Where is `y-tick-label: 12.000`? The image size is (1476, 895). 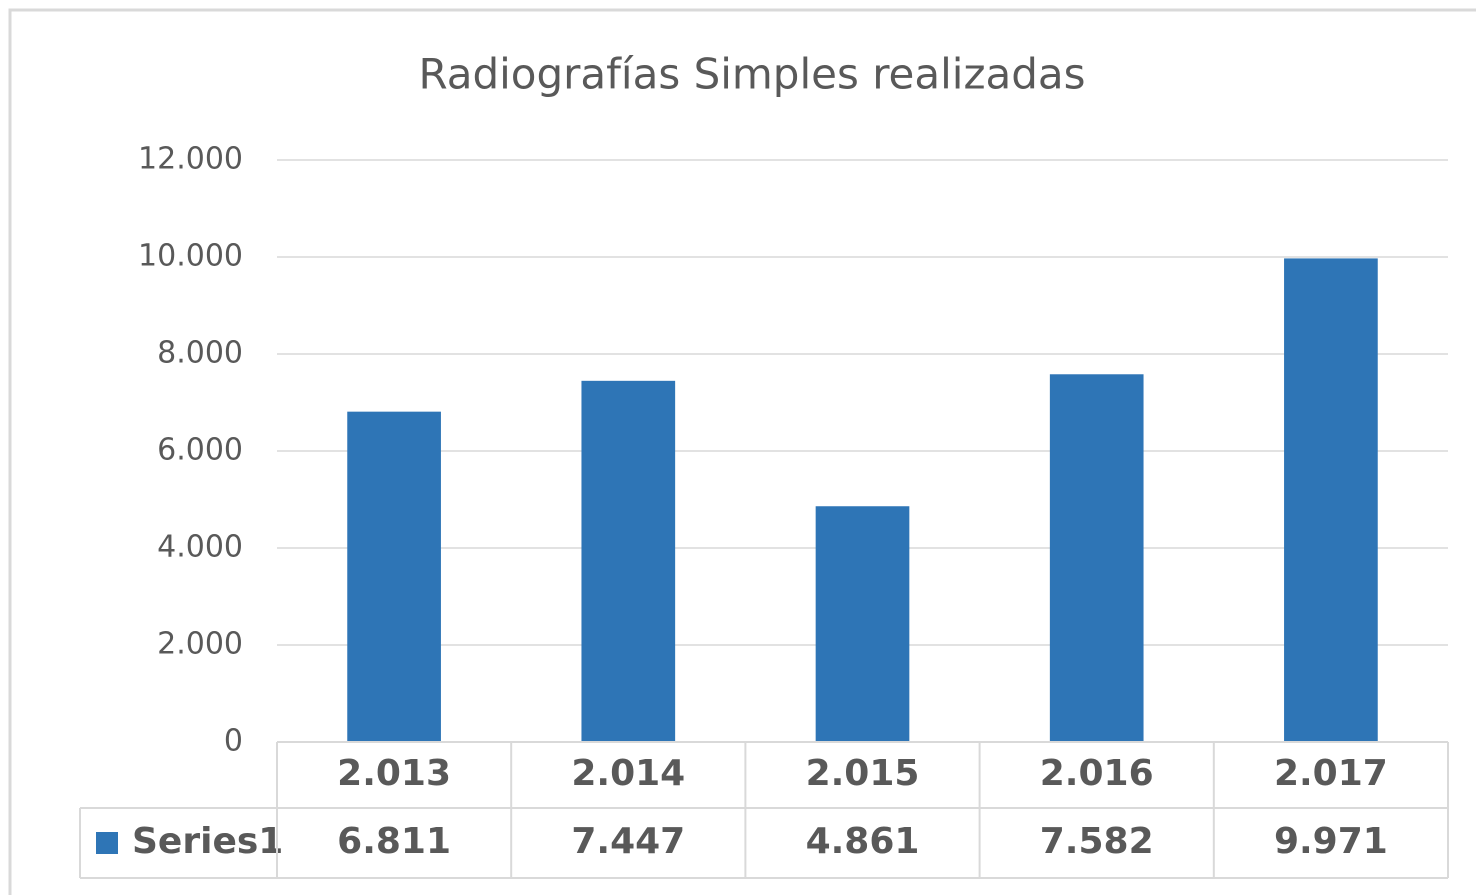 y-tick-label: 12.000 is located at coordinates (190, 159).